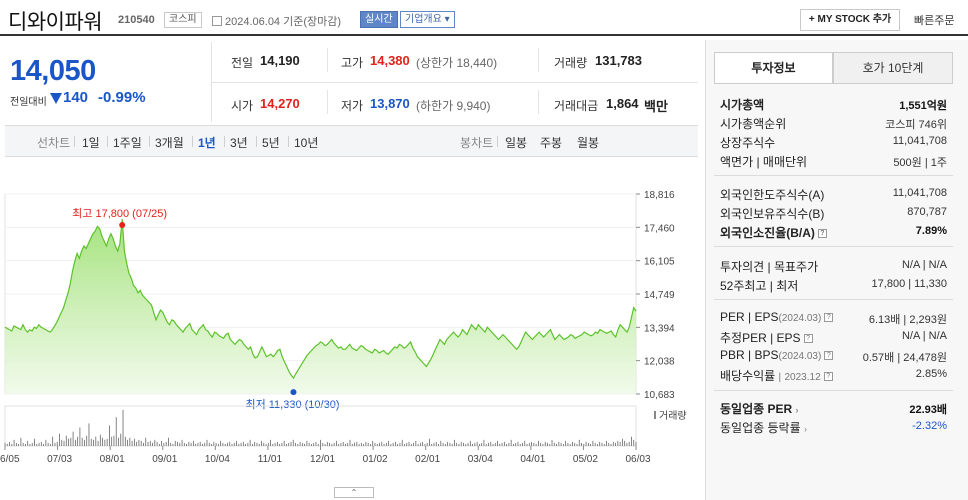 The image size is (968, 500). What do you see at coordinates (585, 459) in the screenshot?
I see `x-tick-label: 05/02` at bounding box center [585, 459].